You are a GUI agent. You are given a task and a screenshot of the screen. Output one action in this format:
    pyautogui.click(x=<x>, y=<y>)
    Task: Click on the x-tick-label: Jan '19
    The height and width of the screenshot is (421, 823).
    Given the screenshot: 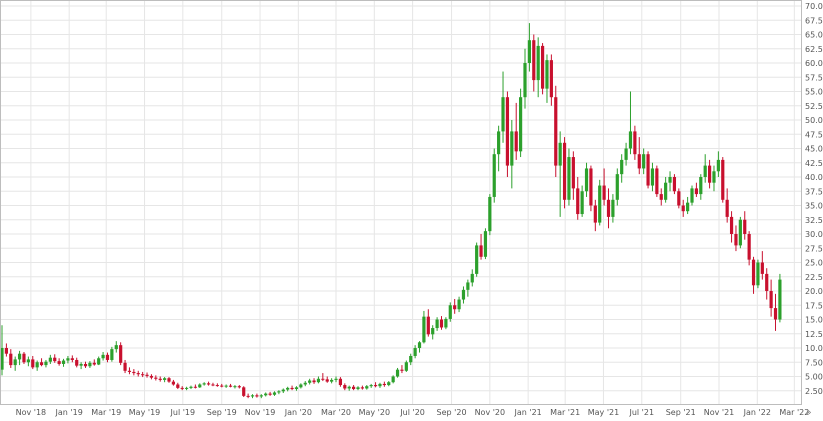 What is the action you would take?
    pyautogui.click(x=69, y=412)
    